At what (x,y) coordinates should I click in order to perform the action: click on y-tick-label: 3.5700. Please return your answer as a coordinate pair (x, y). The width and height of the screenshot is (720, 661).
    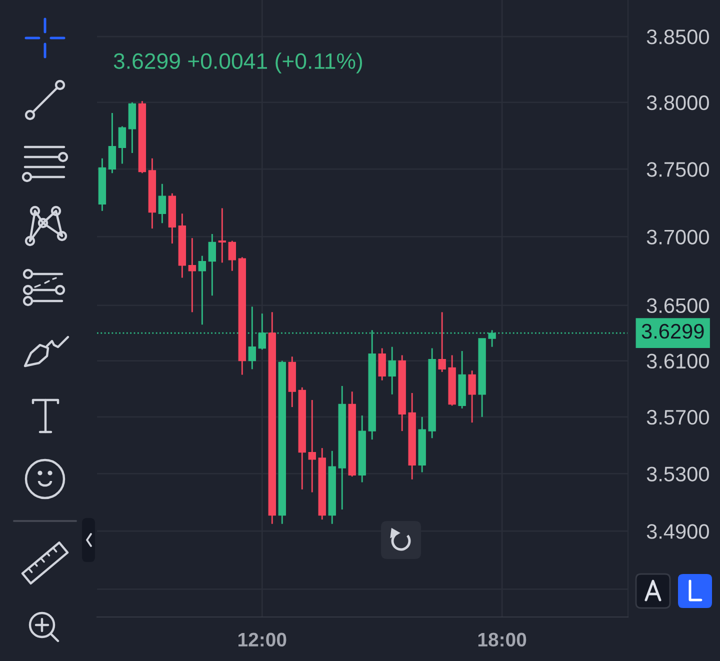
    Looking at the image, I should click on (677, 417).